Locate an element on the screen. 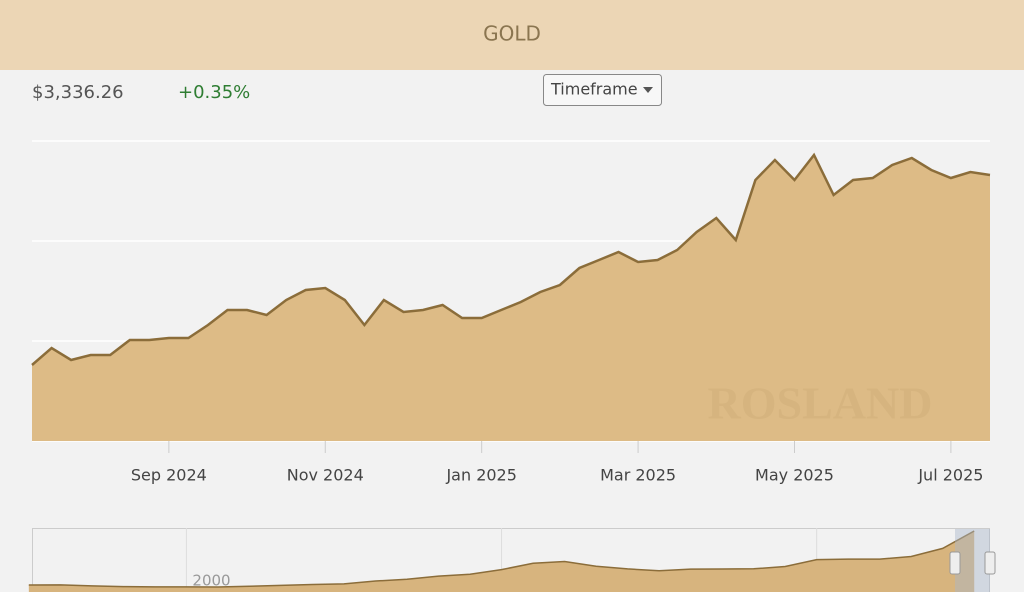 The height and width of the screenshot is (592, 1024). x-tick-label: Sep 2024 is located at coordinates (169, 475).